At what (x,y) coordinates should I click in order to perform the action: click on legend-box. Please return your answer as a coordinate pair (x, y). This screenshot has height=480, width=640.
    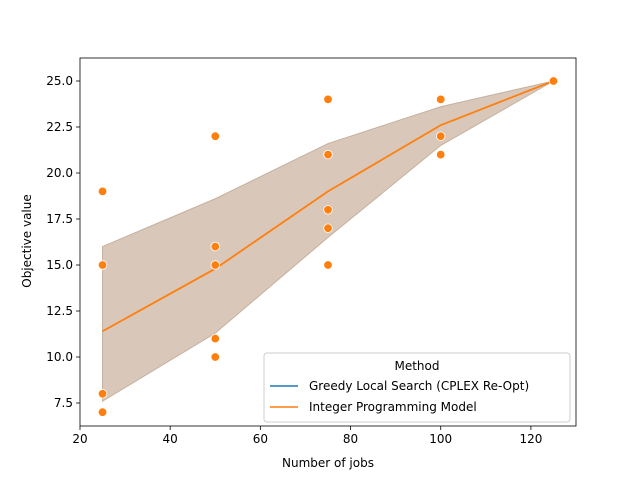
    Looking at the image, I should click on (417, 387).